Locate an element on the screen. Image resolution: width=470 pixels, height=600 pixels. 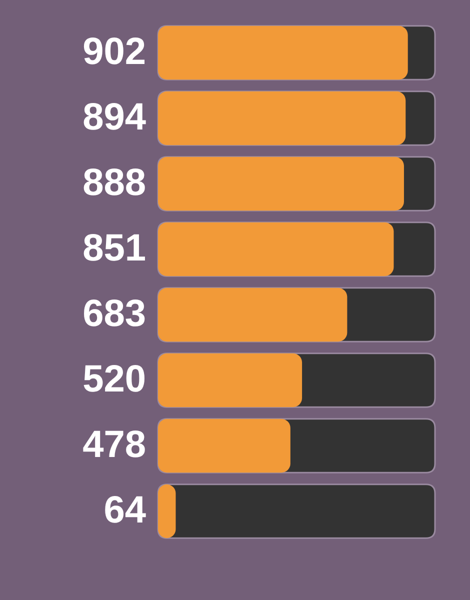
data-label: 683 is located at coordinates (114, 314).